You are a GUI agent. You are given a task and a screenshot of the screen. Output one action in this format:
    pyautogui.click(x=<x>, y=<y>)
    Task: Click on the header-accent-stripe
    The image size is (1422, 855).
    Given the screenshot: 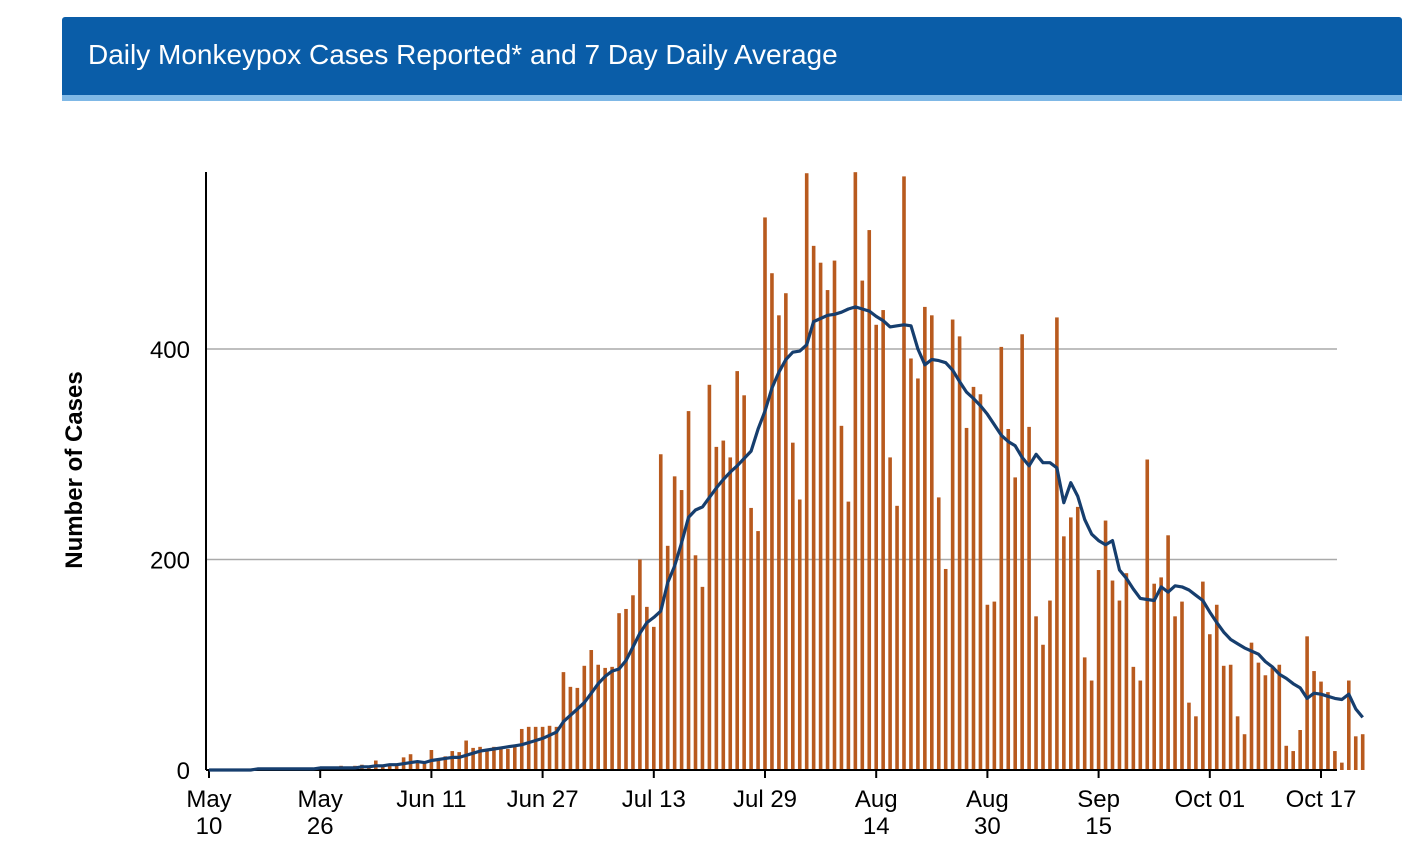 What is the action you would take?
    pyautogui.click(x=732, y=98)
    